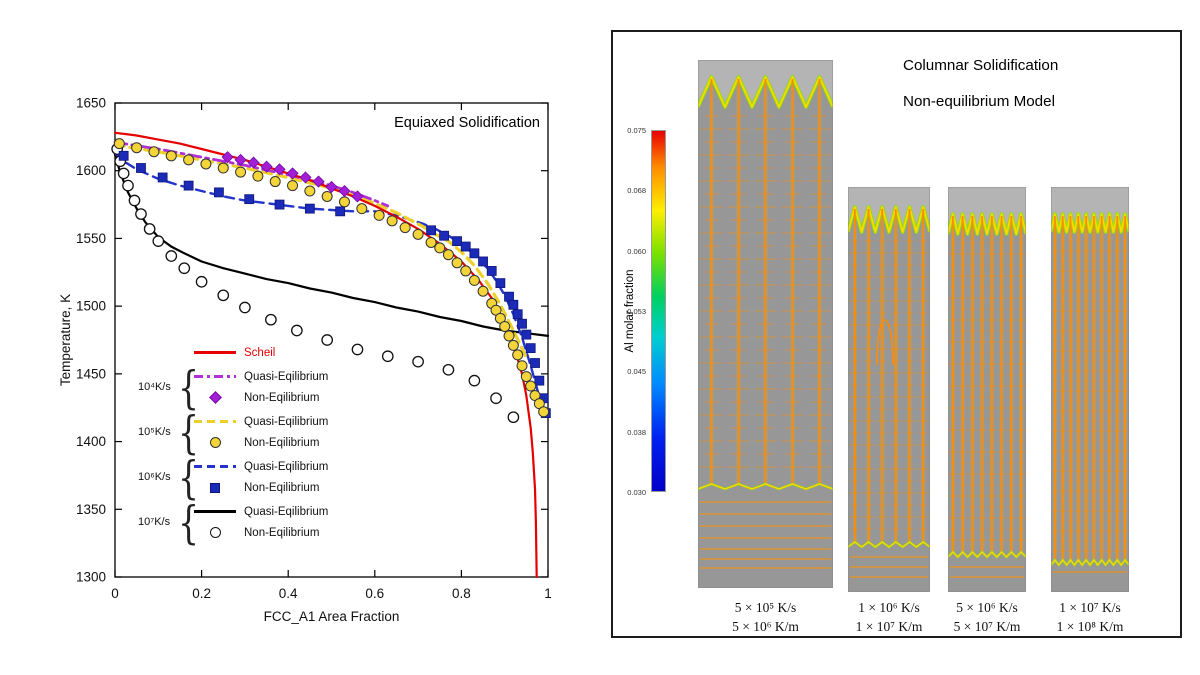 The height and width of the screenshot is (675, 1200). I want to click on x-tick-label: 0.8, so click(461, 593).